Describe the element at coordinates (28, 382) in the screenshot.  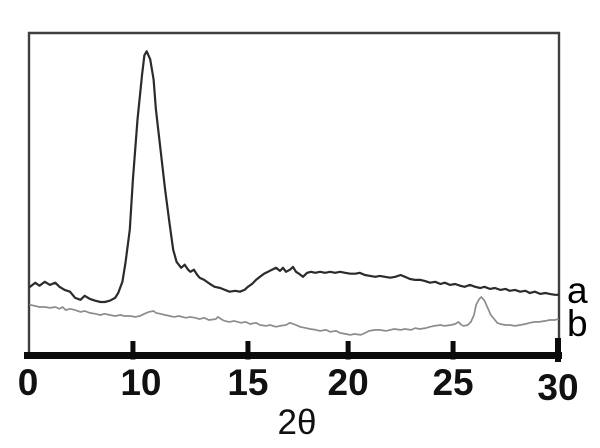
I see `x-tick-label-0: 0` at that location.